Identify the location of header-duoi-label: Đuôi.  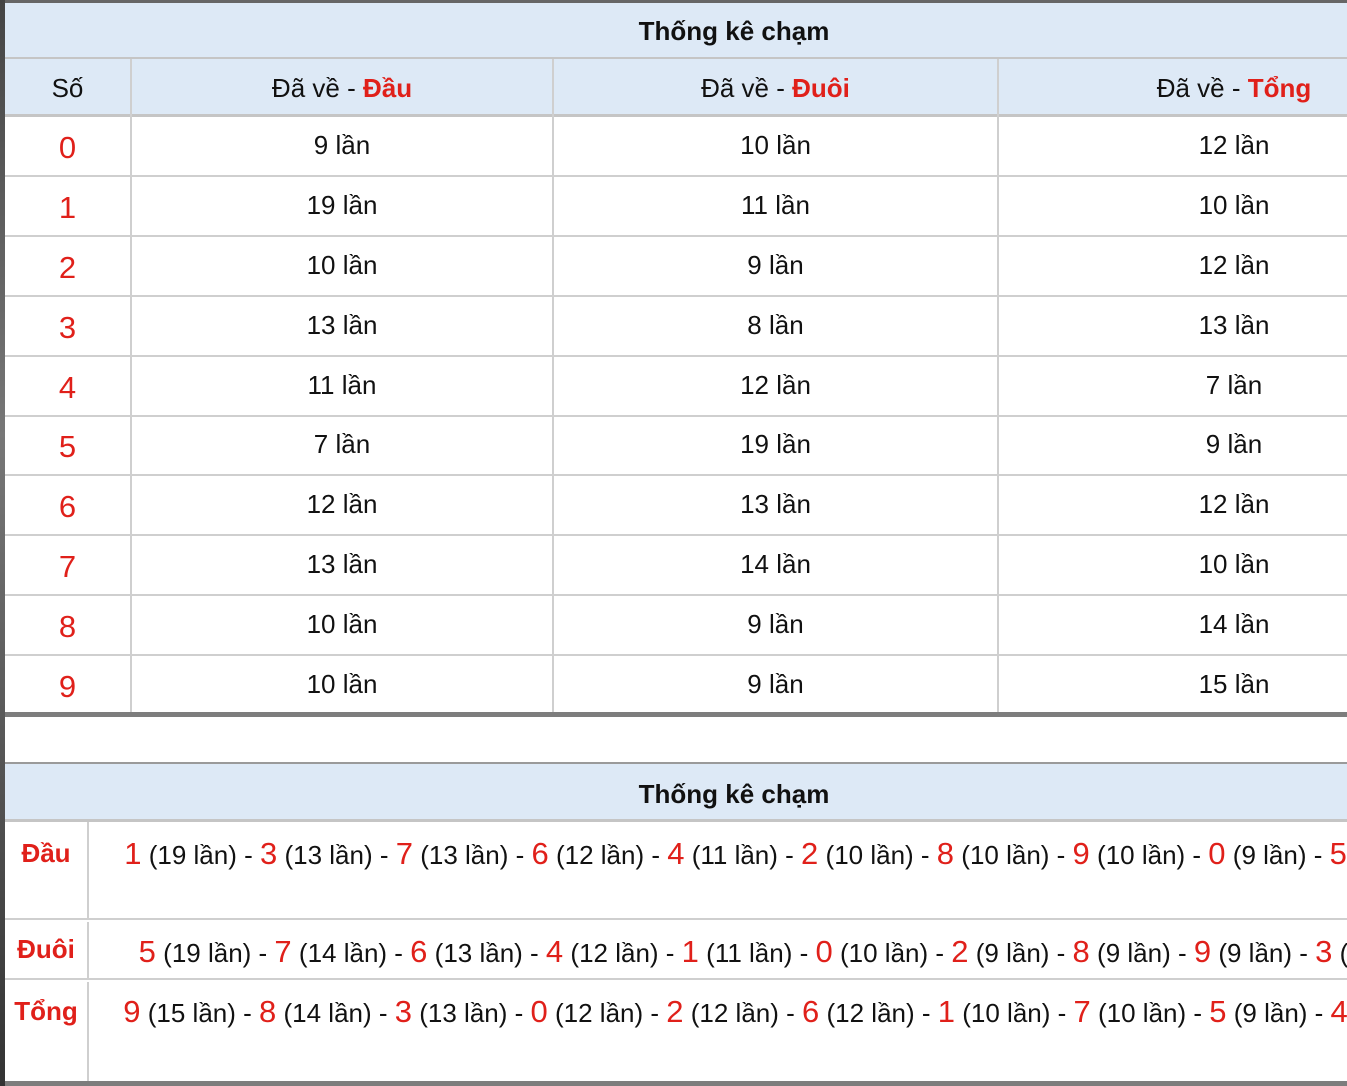
(821, 88).